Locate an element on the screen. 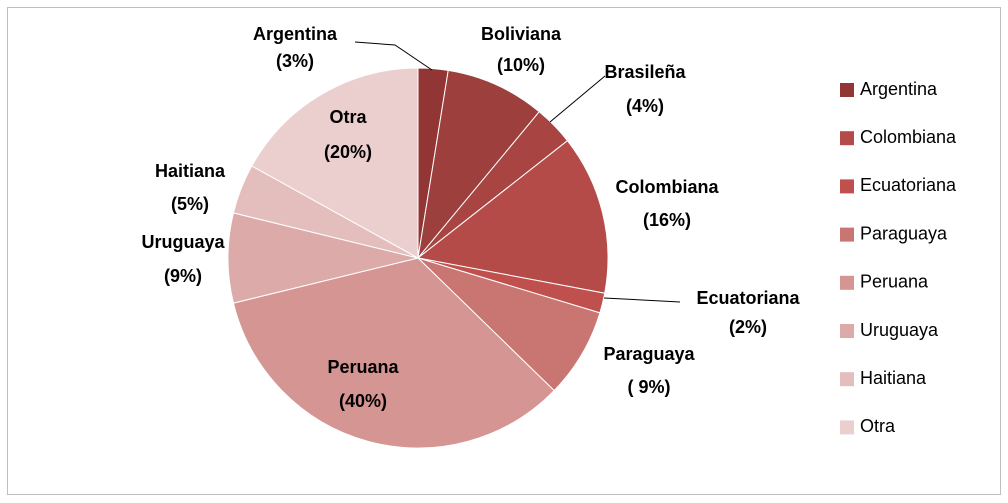 This screenshot has width=1008, height=503. data-label-name: Brasileña is located at coordinates (645, 72).